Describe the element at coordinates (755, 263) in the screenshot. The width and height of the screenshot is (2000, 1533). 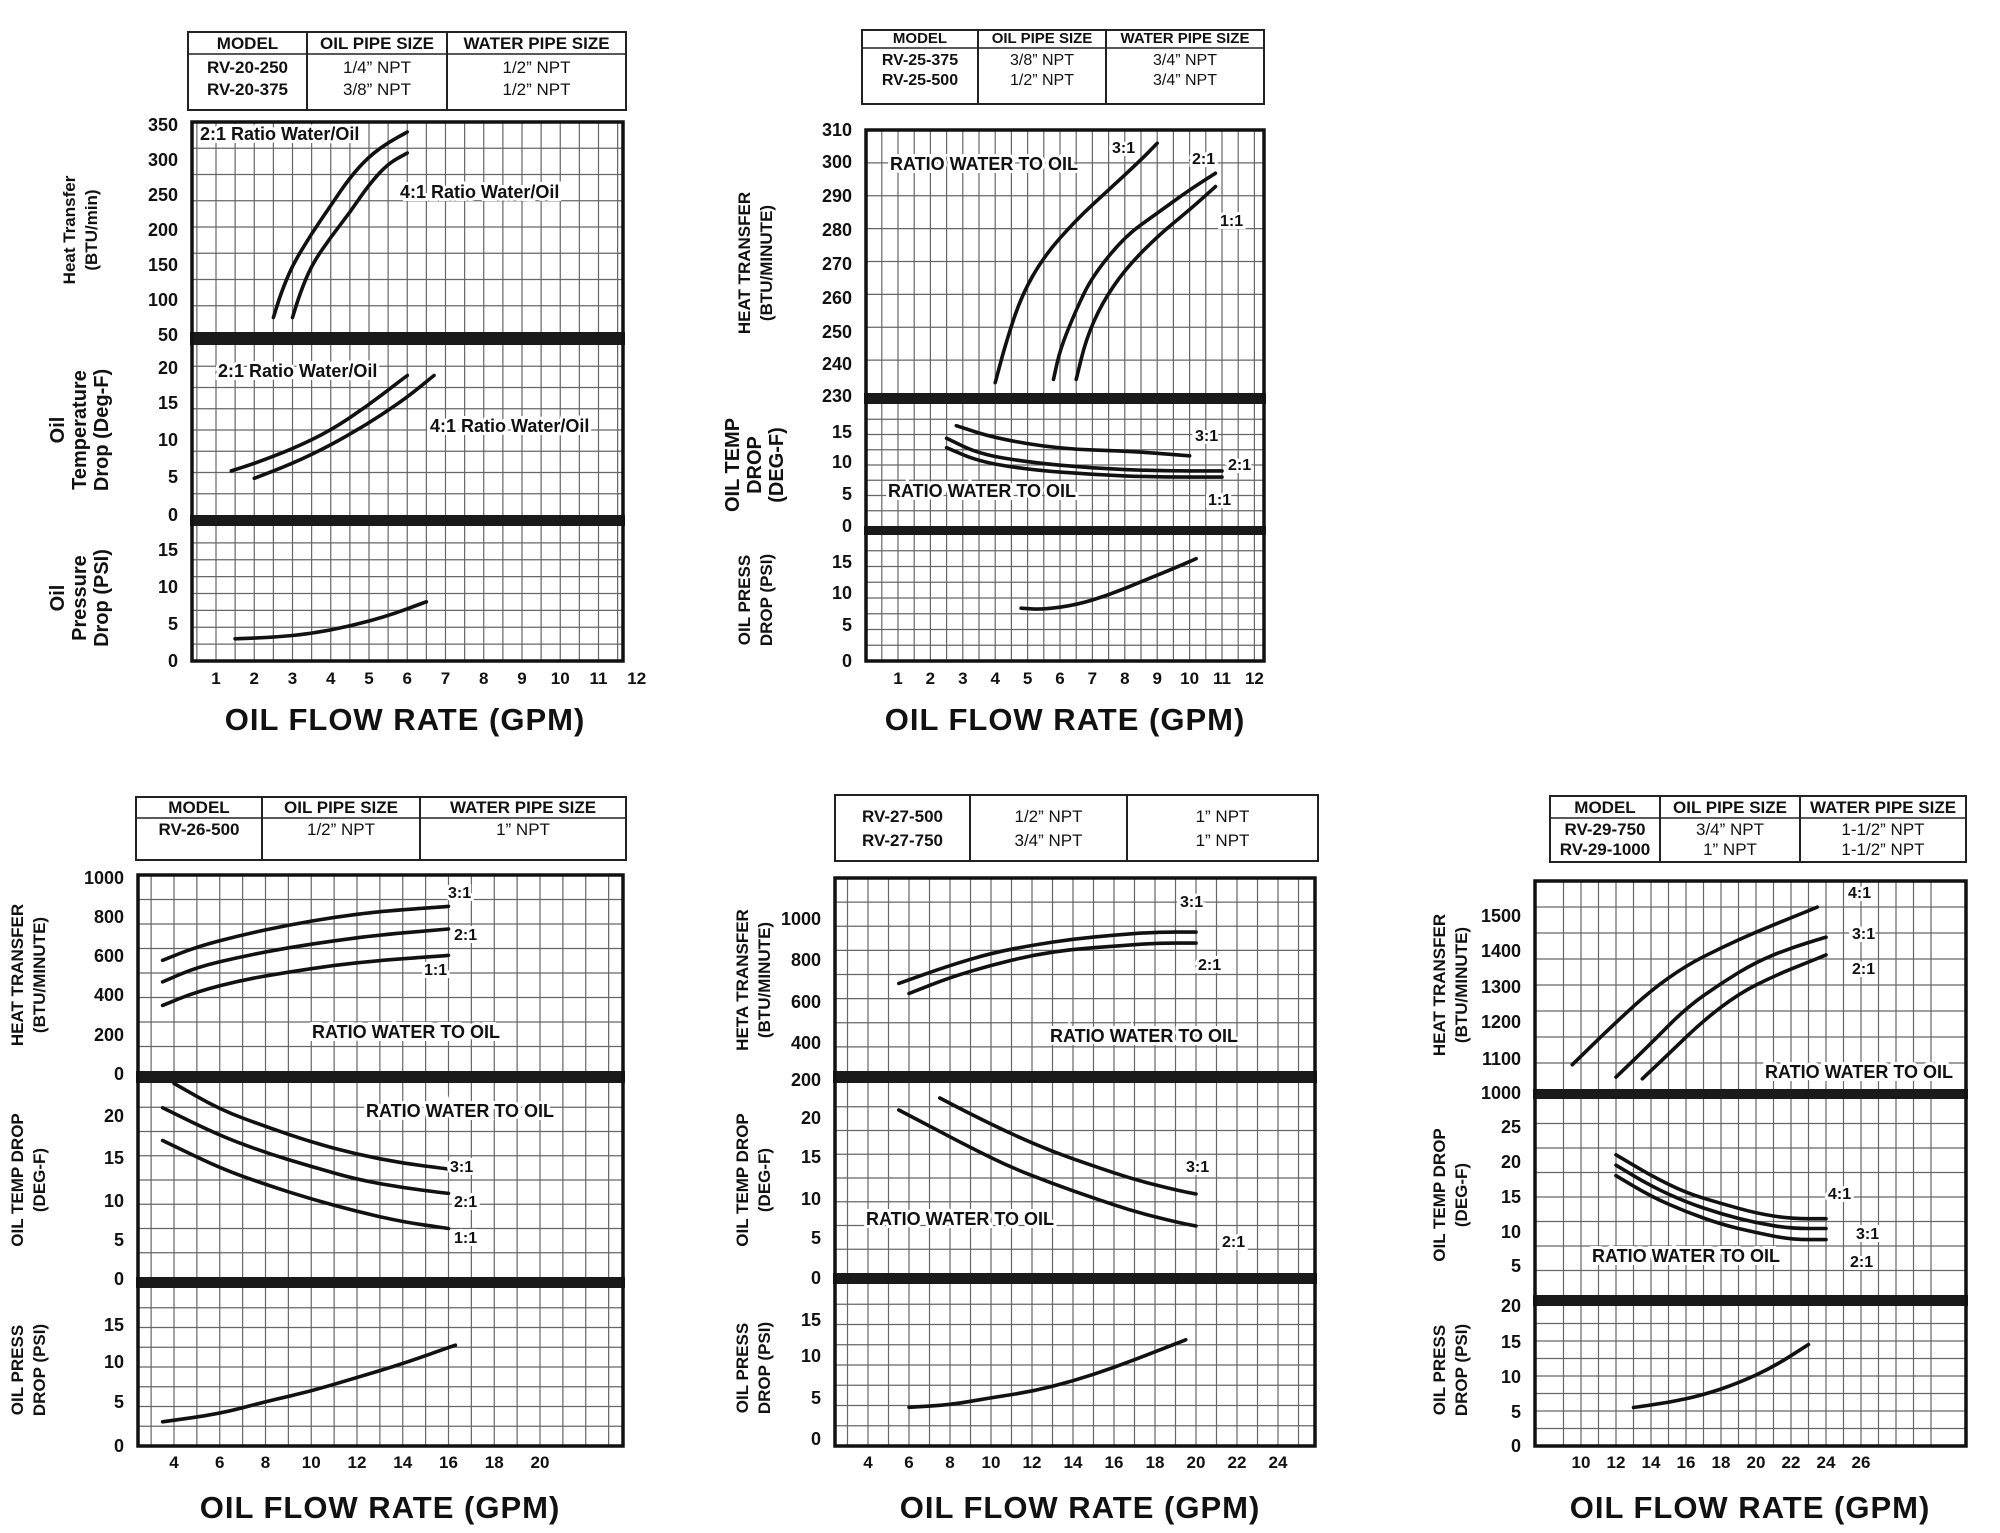
I see `y-axis-label: HEAT TRANSFER (BTU/MINUTE)` at that location.